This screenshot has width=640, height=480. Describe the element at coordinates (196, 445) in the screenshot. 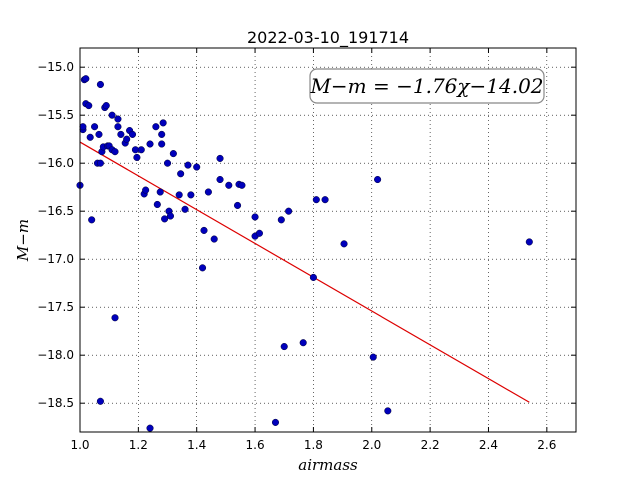

I see `x-tick-label: 1.4` at that location.